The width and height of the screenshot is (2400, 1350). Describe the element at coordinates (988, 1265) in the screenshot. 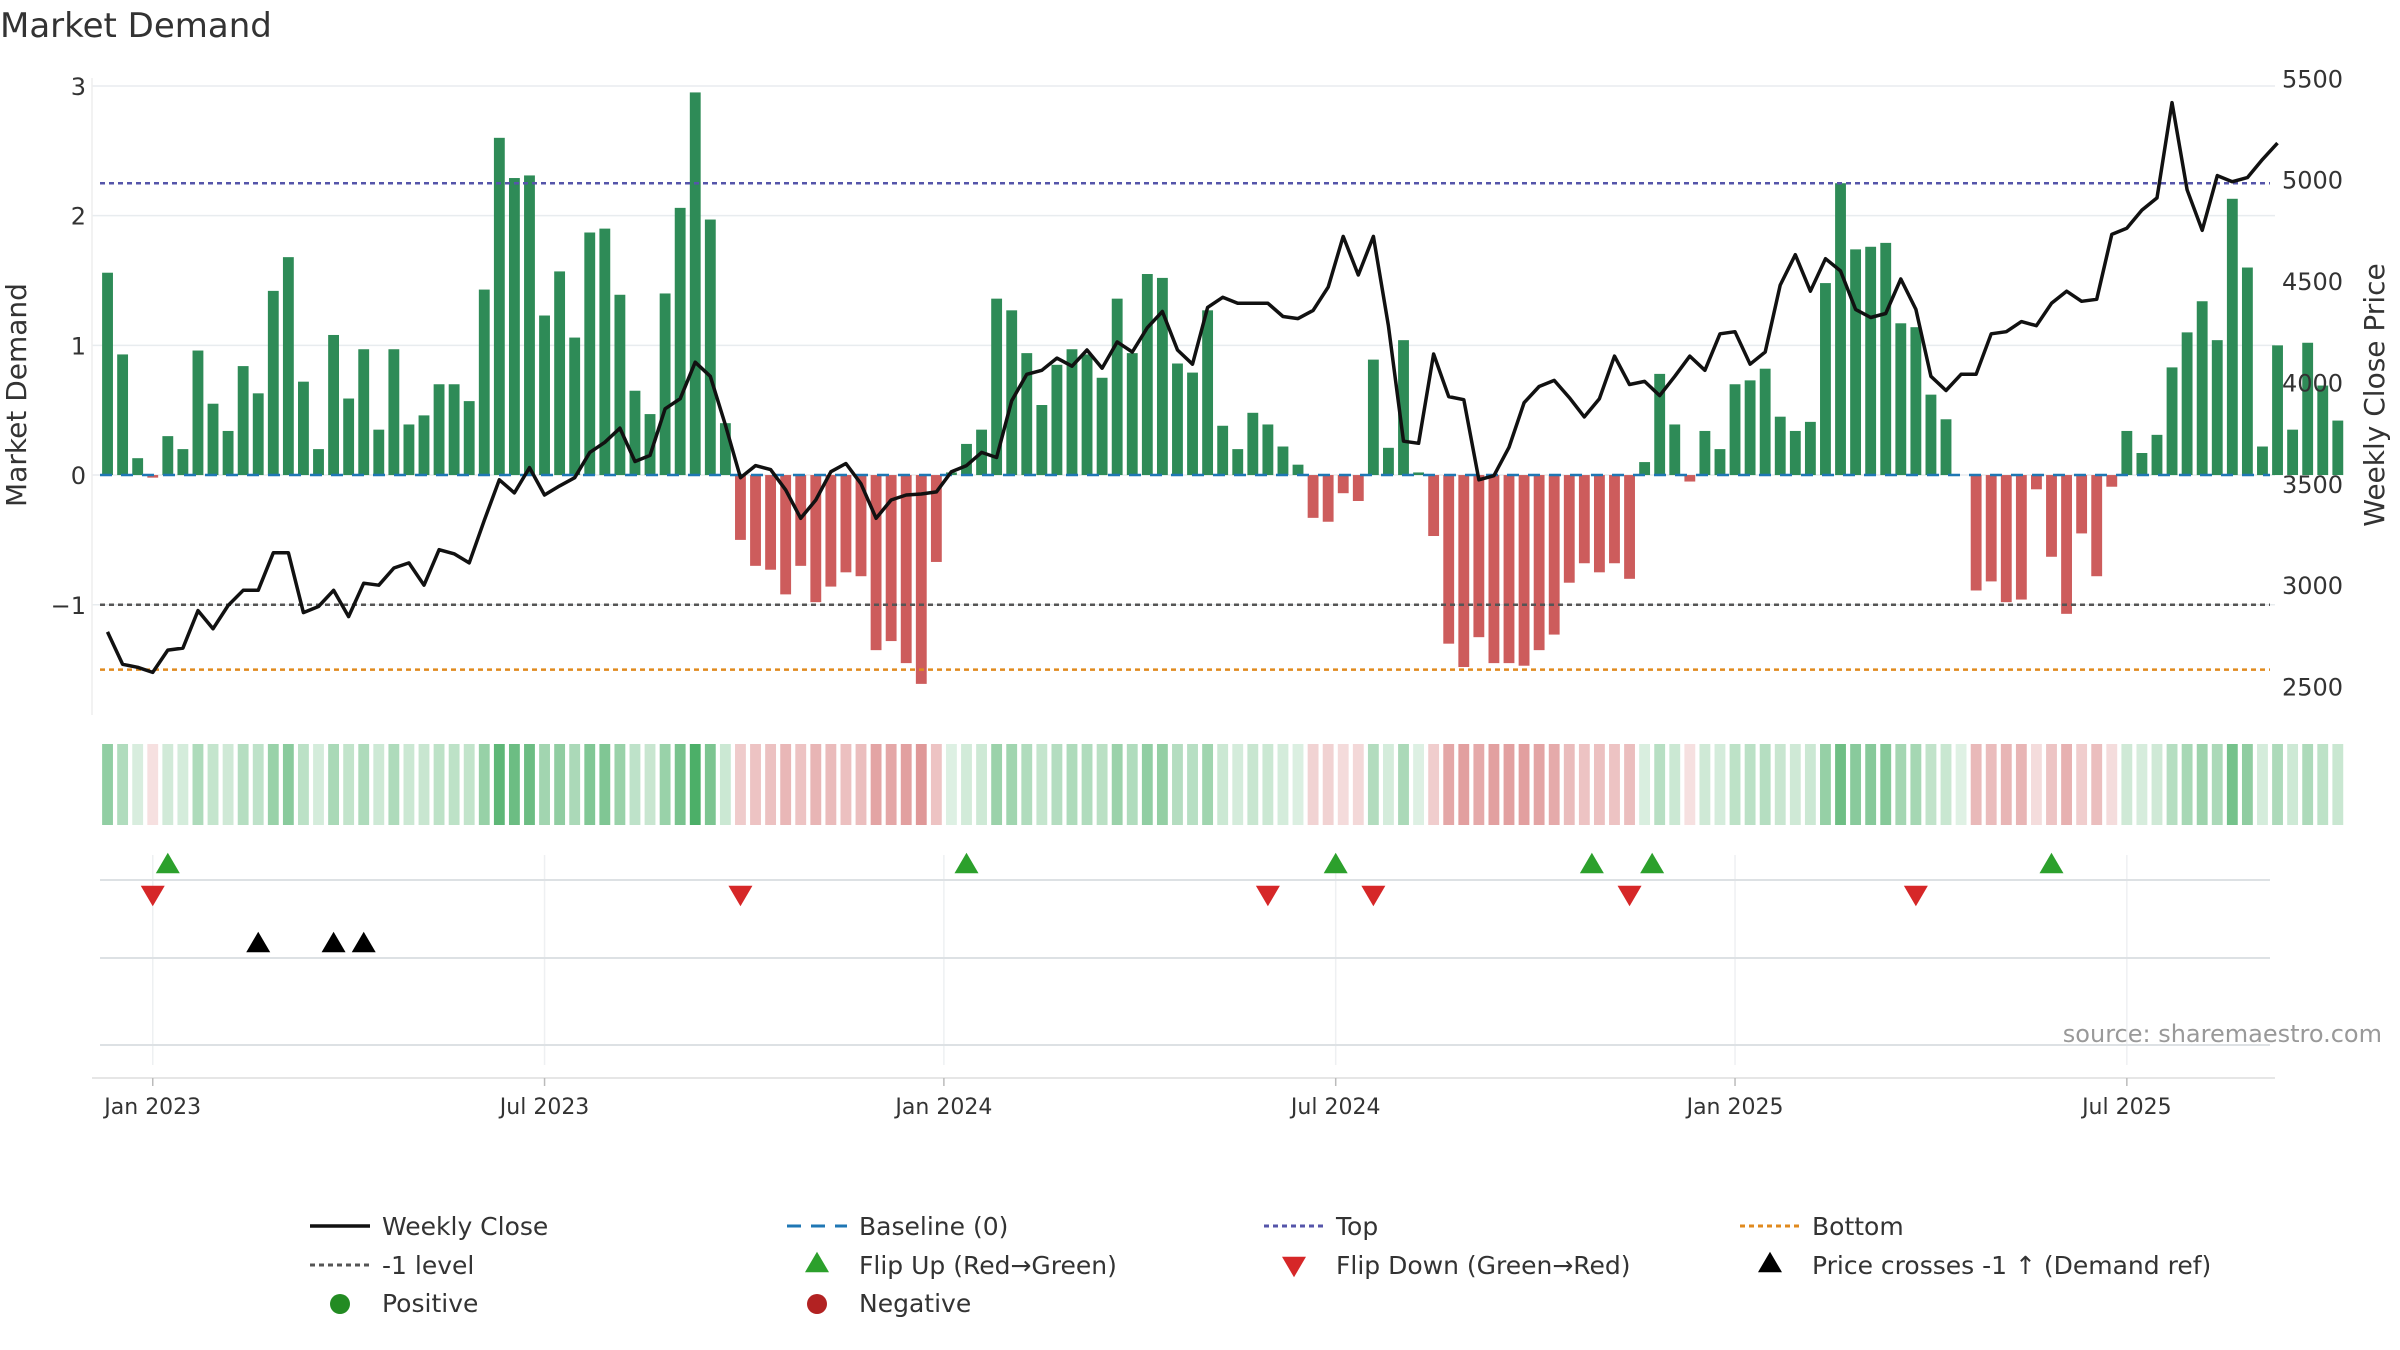

I see `legend-label: Flip Up (Red→Green)` at that location.